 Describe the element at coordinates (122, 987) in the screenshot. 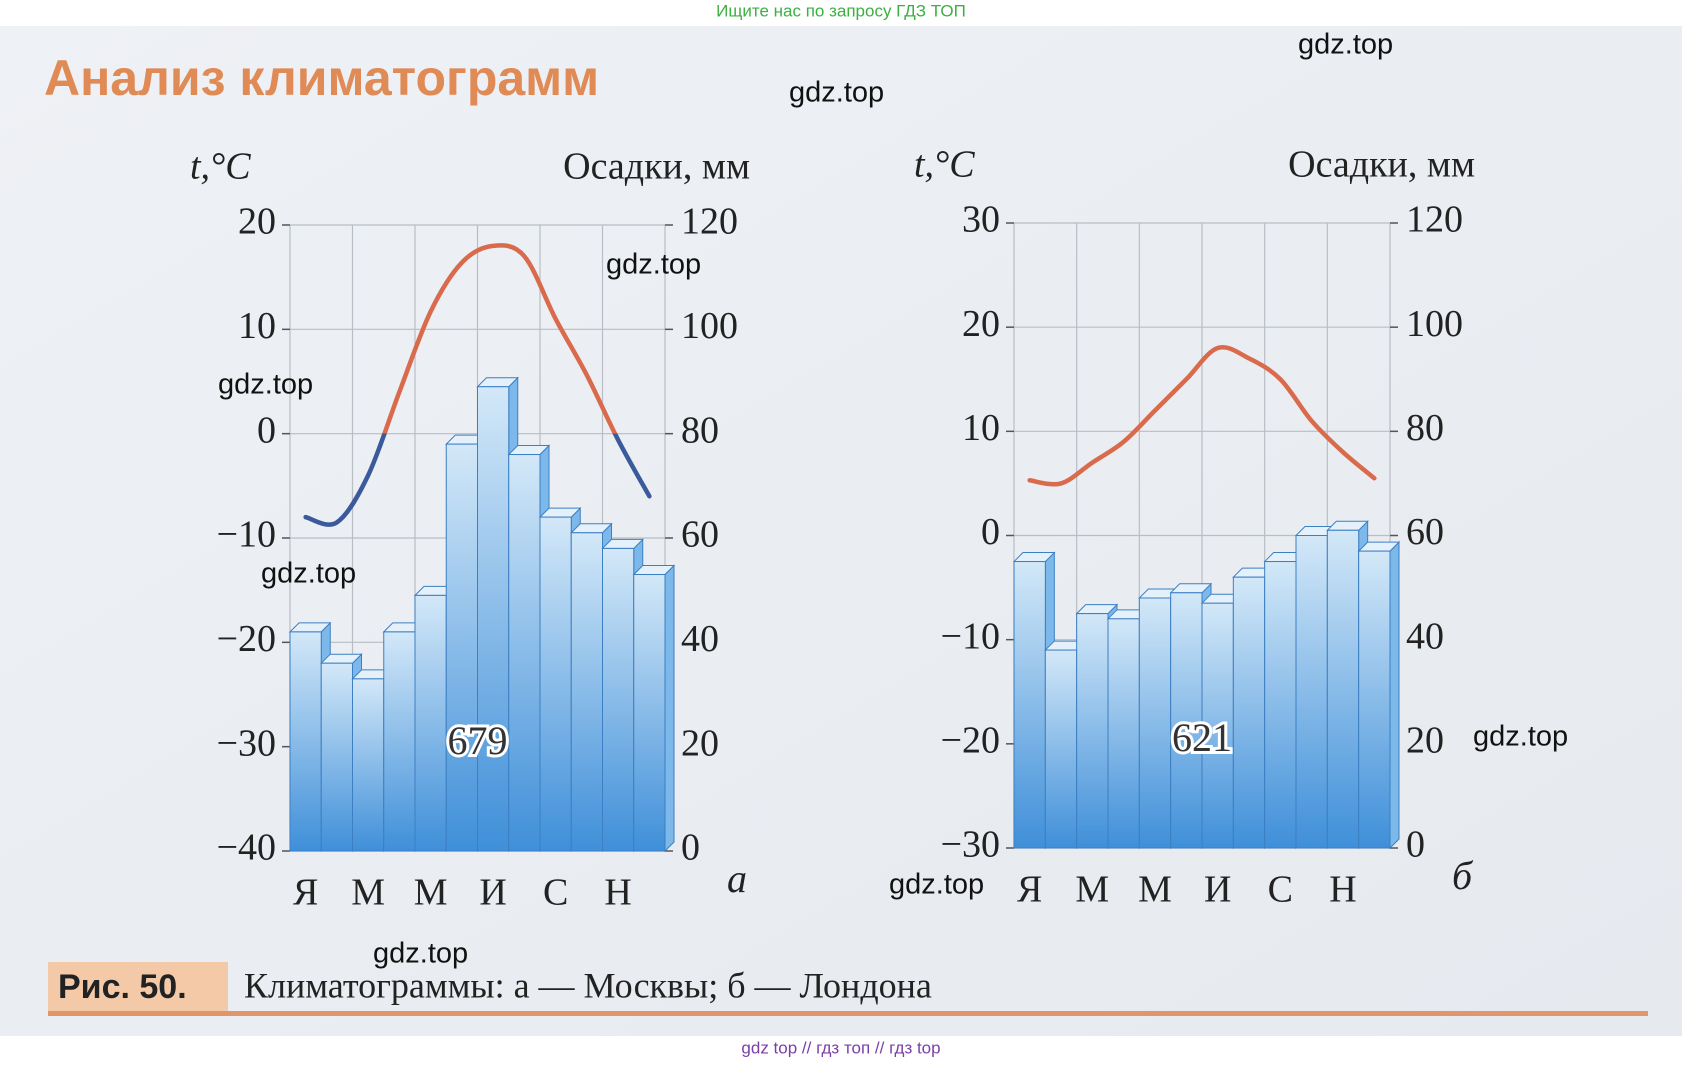

I see `caption-label: Рис. 50.` at that location.